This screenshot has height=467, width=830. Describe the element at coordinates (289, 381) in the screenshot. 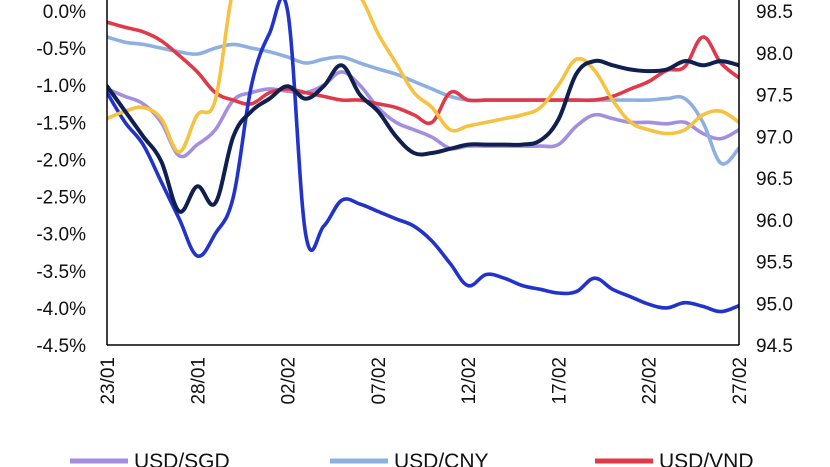

I see `x-tick-label: 02/02` at that location.